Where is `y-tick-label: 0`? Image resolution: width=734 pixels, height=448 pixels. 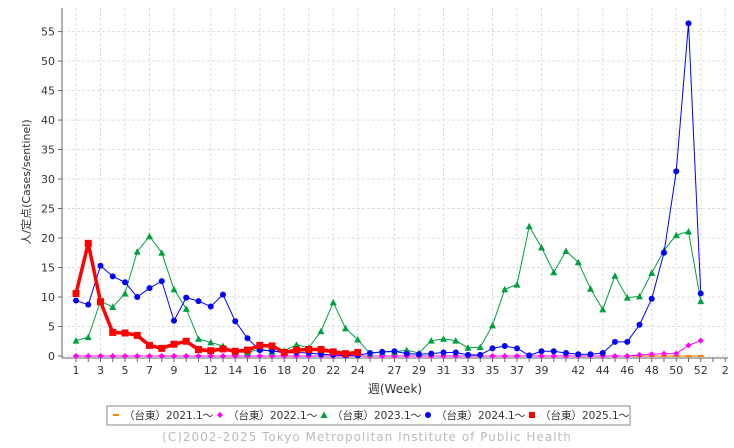
y-tick-label: 0 is located at coordinates (51, 356).